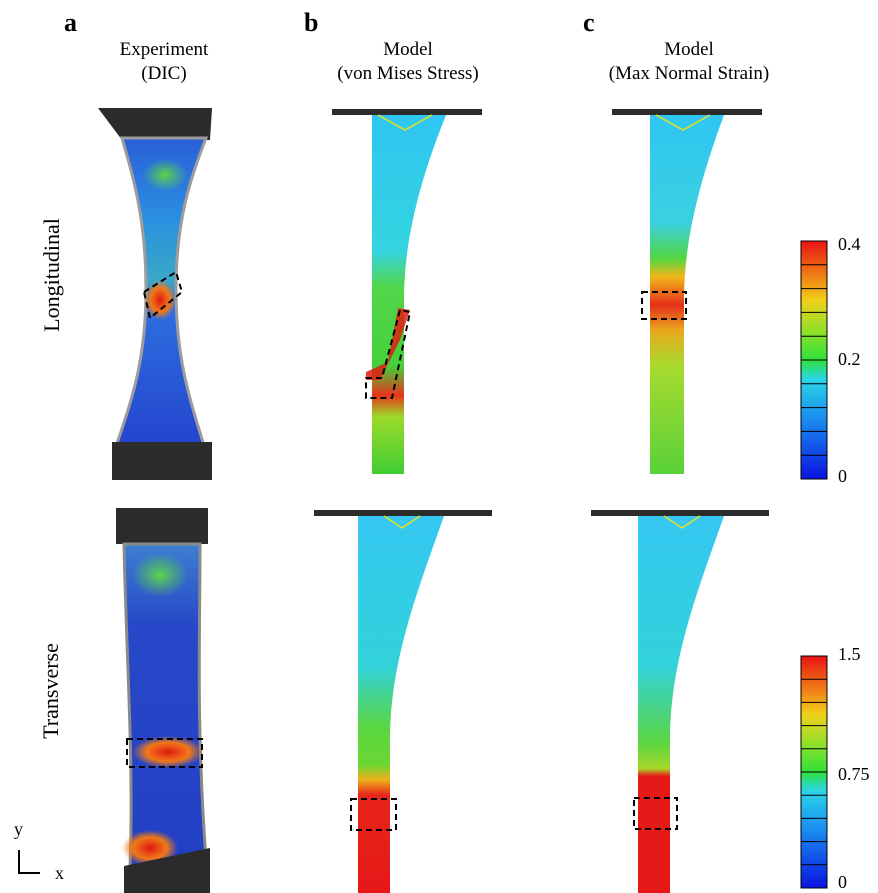 Image resolution: width=878 pixels, height=893 pixels. I want to click on axis-lines, so click(29, 862).